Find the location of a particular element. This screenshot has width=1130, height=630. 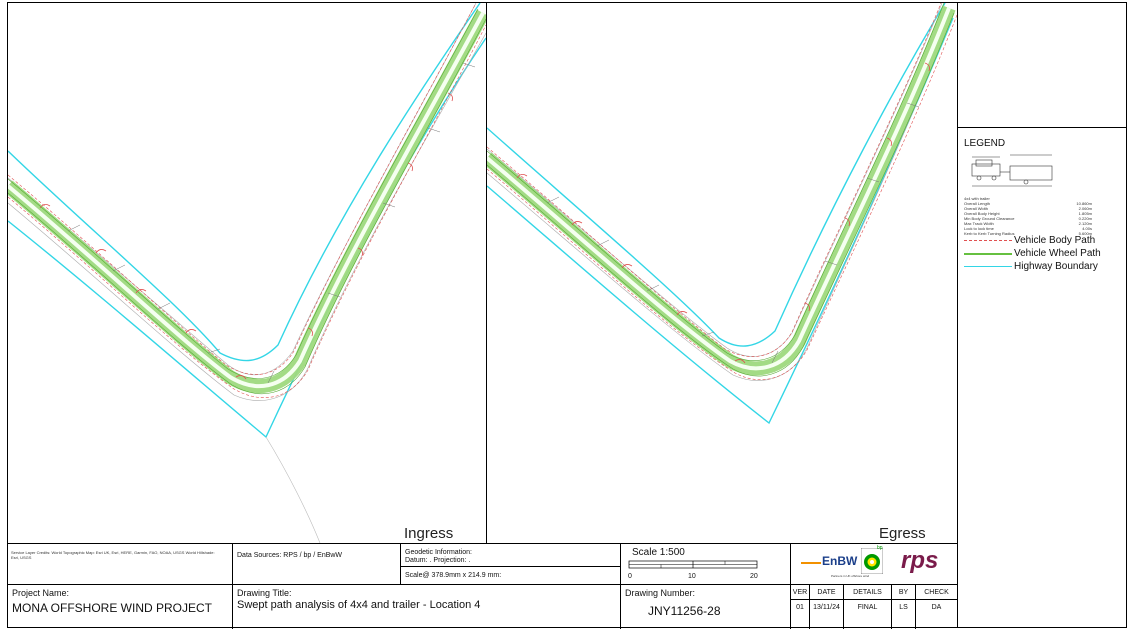

spec-row: Max Track Width 2.120m is located at coordinates (1028, 223).